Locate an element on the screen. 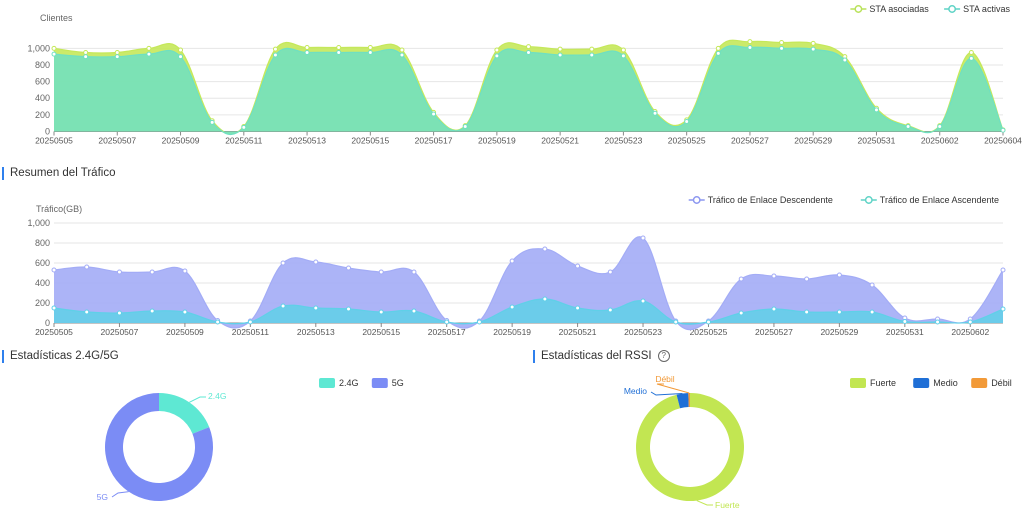  rssi-slice-medio is located at coordinates (682, 401).